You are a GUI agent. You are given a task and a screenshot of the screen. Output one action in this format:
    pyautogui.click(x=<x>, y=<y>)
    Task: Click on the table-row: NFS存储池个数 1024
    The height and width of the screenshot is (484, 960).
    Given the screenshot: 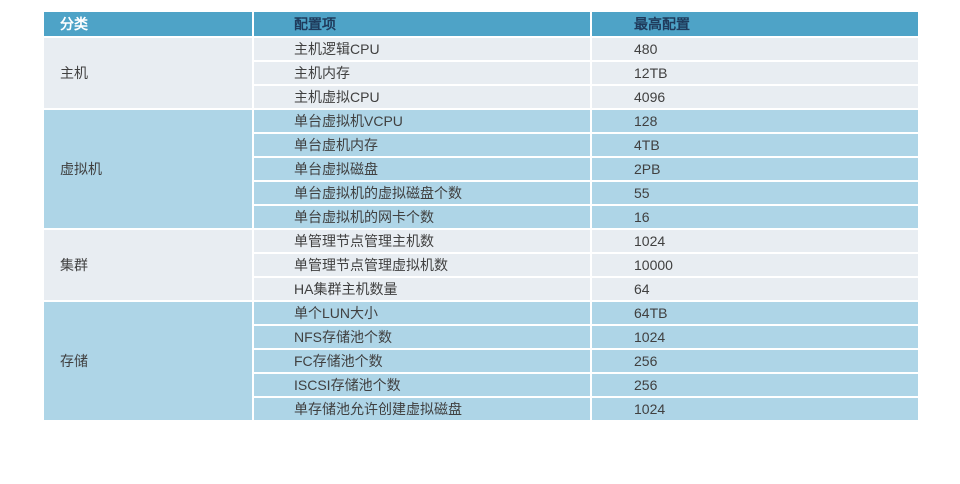 What is the action you would take?
    pyautogui.click(x=481, y=337)
    